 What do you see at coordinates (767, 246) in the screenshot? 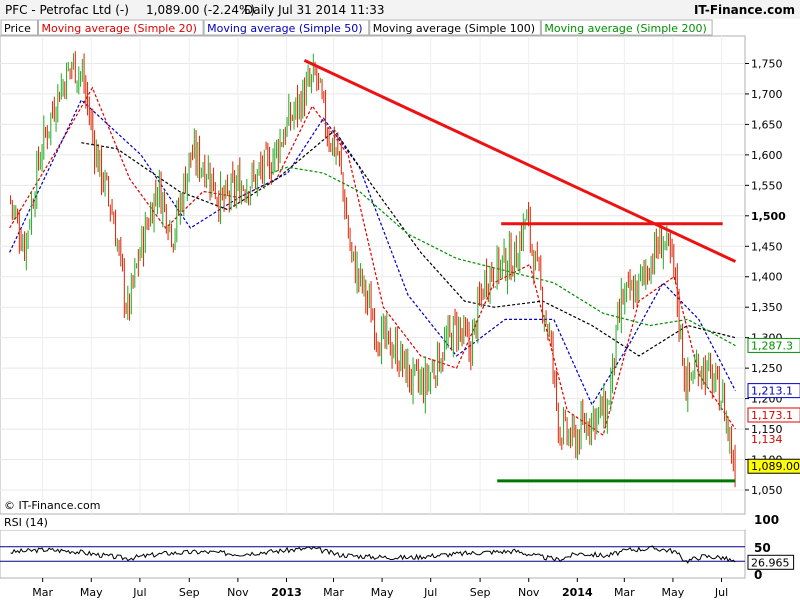
I see `y-tick-label: 1,450` at bounding box center [767, 246].